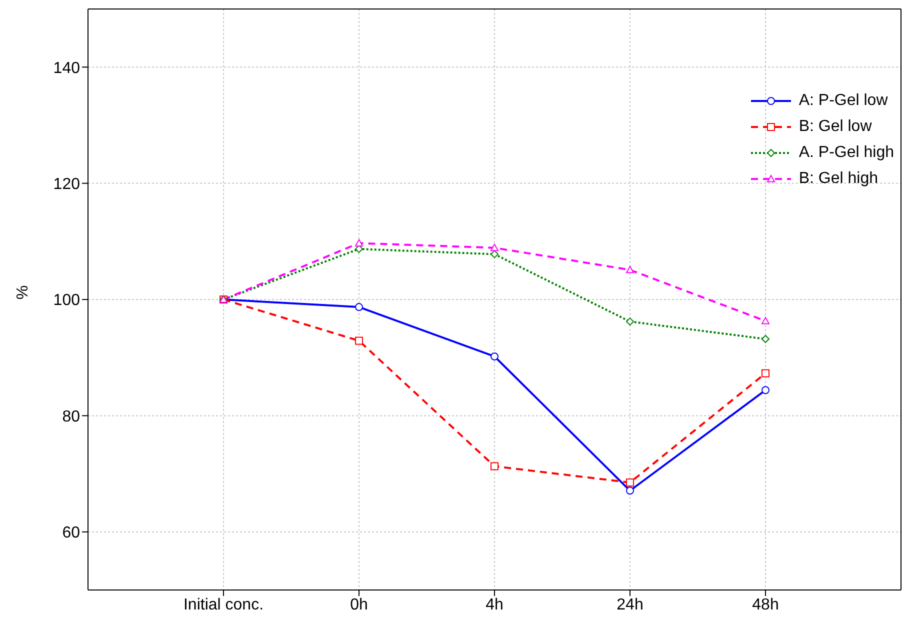 The height and width of the screenshot is (639, 912). What do you see at coordinates (66, 68) in the screenshot?
I see `y-tick-label: 140` at bounding box center [66, 68].